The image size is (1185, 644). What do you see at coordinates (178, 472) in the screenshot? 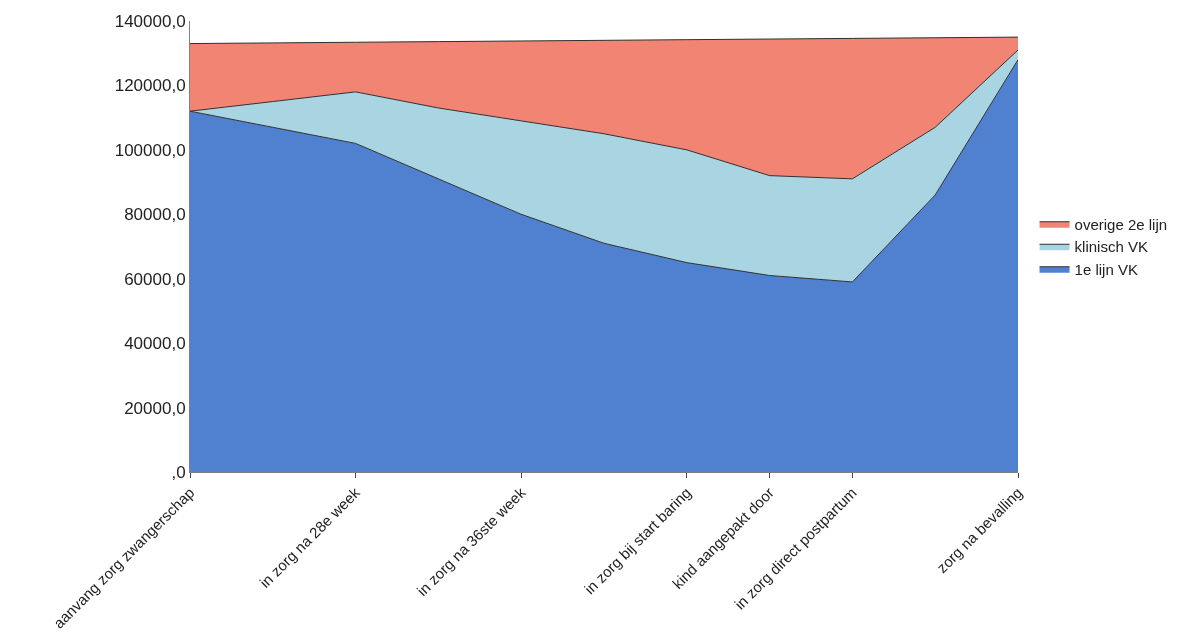
I see `y-tick-label: ,0` at bounding box center [178, 472].